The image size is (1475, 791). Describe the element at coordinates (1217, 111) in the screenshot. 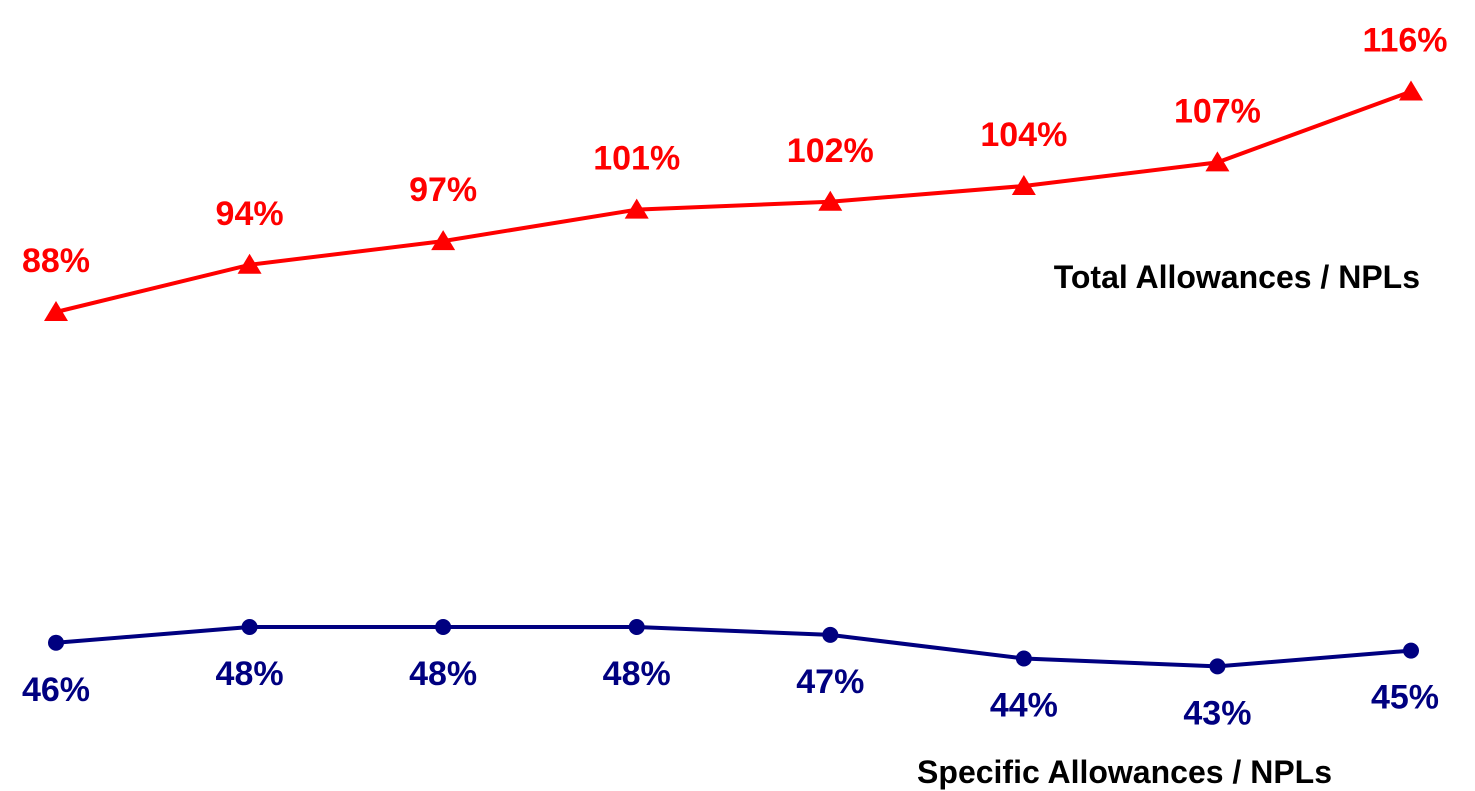

I see `data-label-1-7: 107%` at that location.